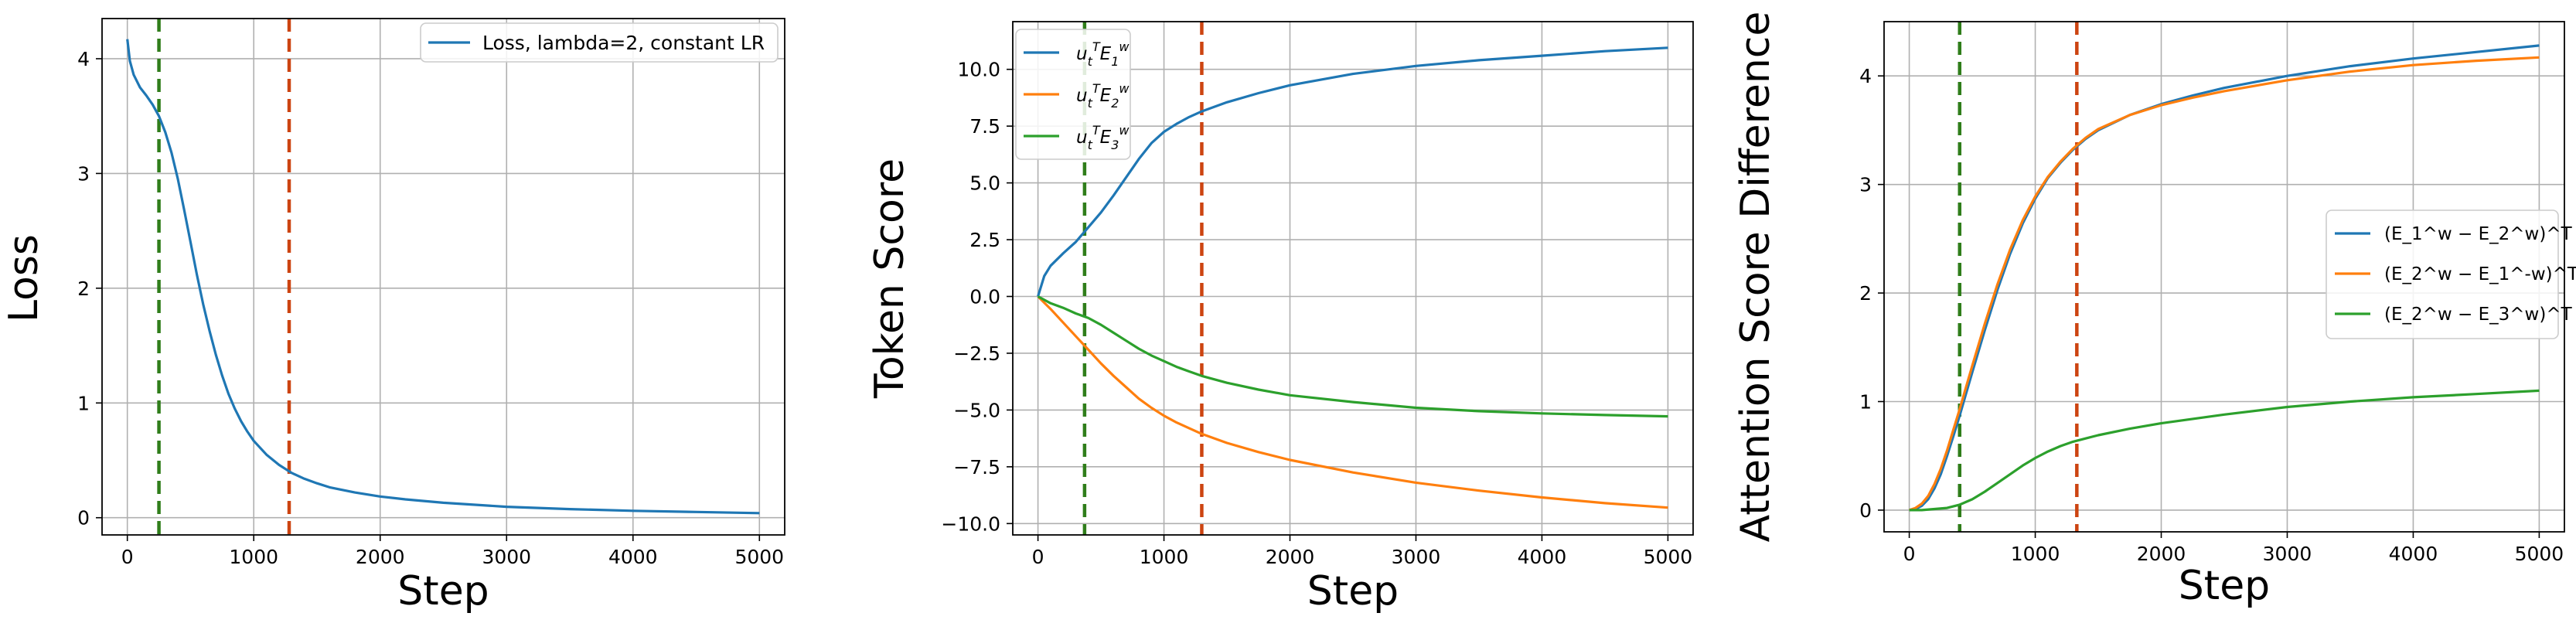 The width and height of the screenshot is (2576, 630). Describe the element at coordinates (977, 353) in the screenshot. I see `y-tick-label: −2.5` at that location.